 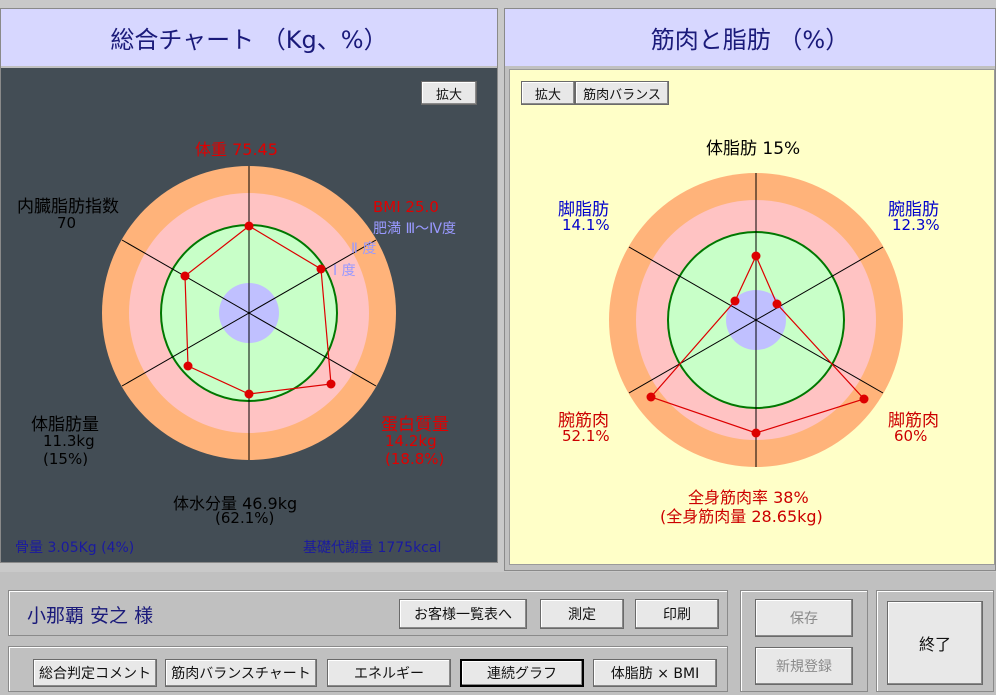 I want to click on protein-title: 蛋白質量, so click(x=415, y=425).